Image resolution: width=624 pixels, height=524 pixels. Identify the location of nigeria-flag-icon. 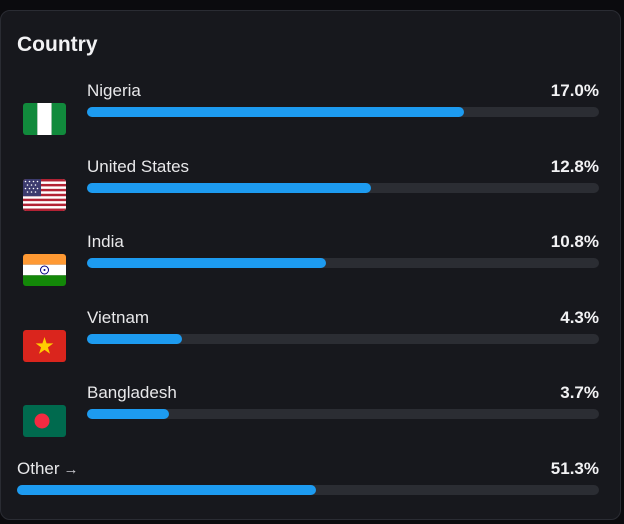
(44, 119).